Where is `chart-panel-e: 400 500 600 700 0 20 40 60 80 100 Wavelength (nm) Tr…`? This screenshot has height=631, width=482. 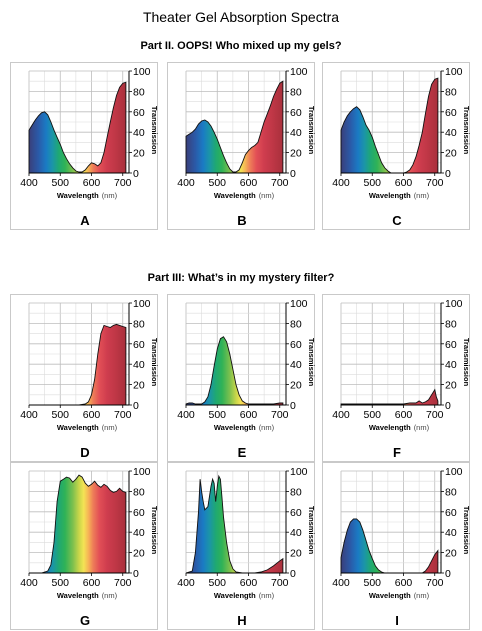
chart-panel-e: 400 500 600 700 0 20 40 60 80 100 Wavelength (nm) Tr… is located at coordinates (241, 378).